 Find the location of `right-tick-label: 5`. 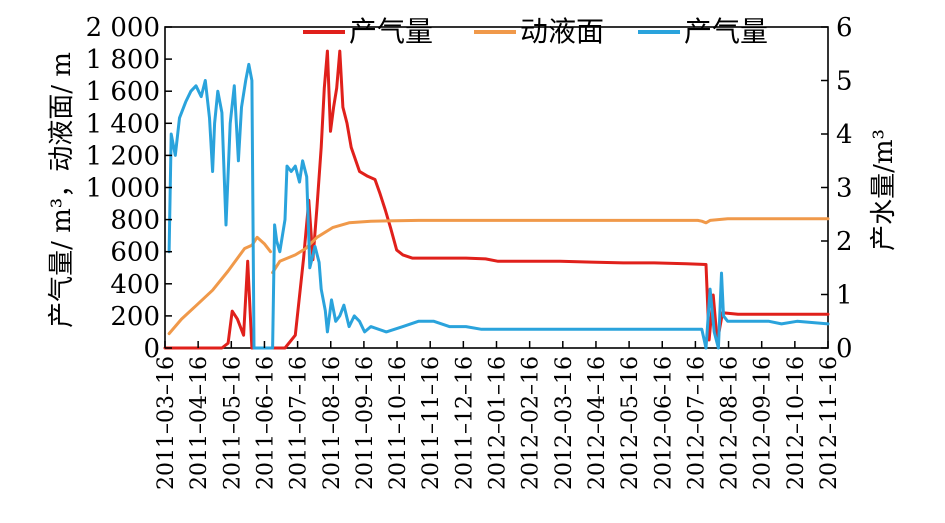

right-tick-label: 5 is located at coordinates (844, 82).